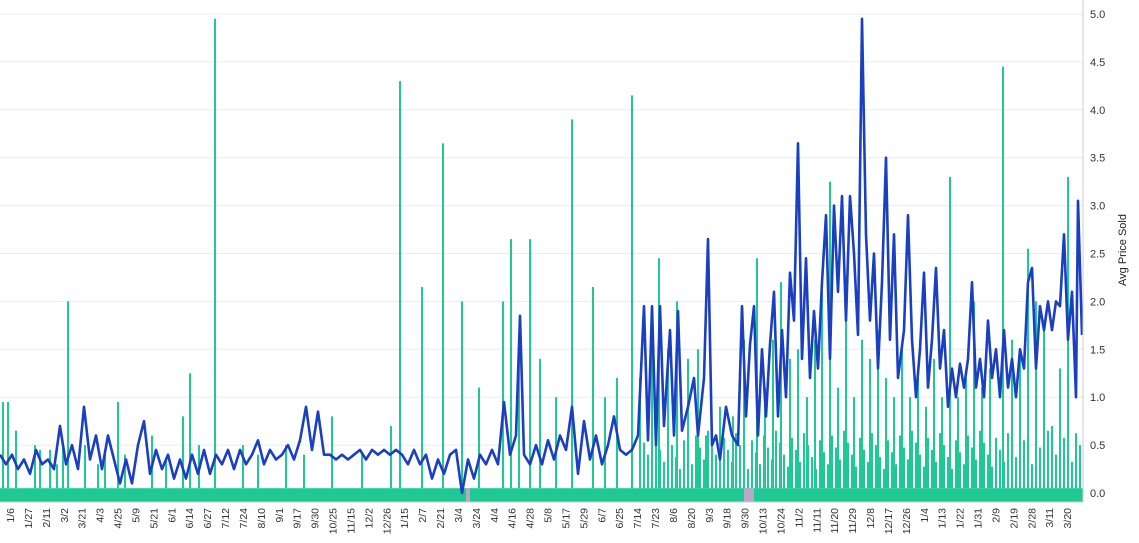 This screenshot has width=1139, height=543. What do you see at coordinates (549, 515) in the screenshot?
I see `x-tick-label: 5/8` at bounding box center [549, 515].